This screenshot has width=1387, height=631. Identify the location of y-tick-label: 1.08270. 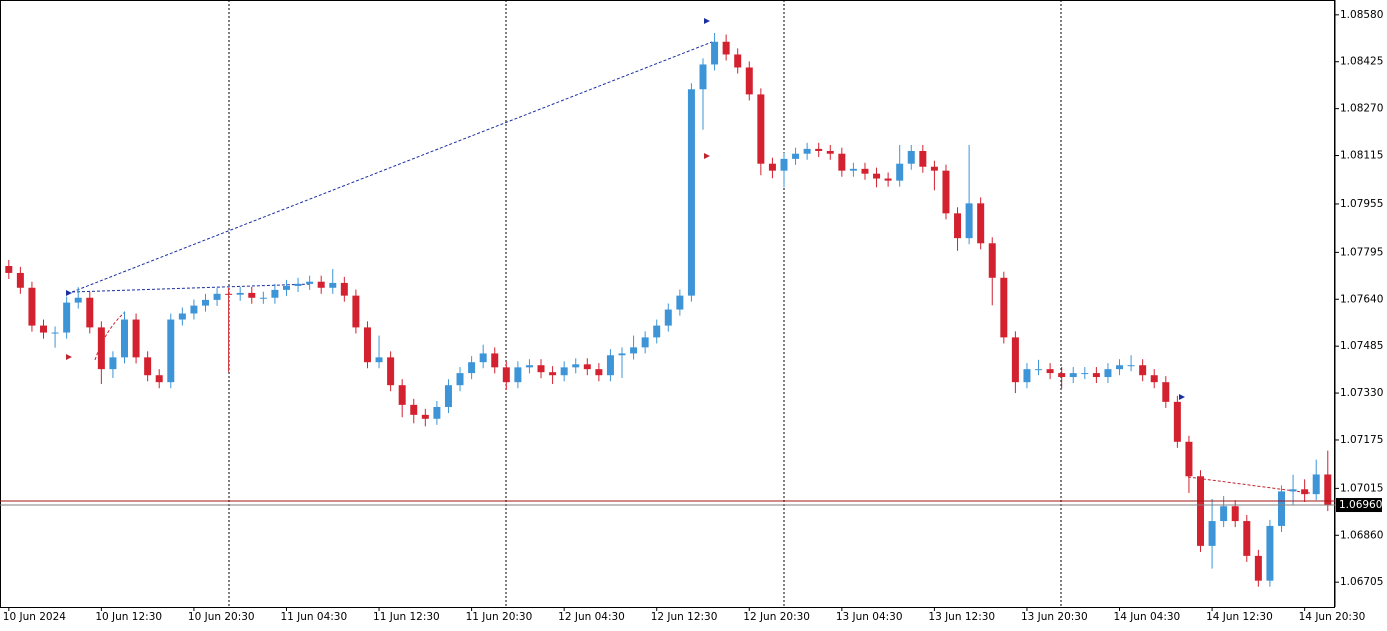
(1361, 109).